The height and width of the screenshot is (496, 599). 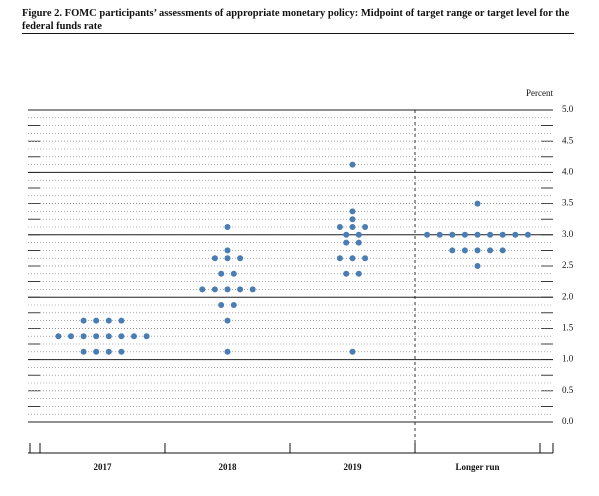 What do you see at coordinates (568, 421) in the screenshot?
I see `y-tick-label: 0.0` at bounding box center [568, 421].